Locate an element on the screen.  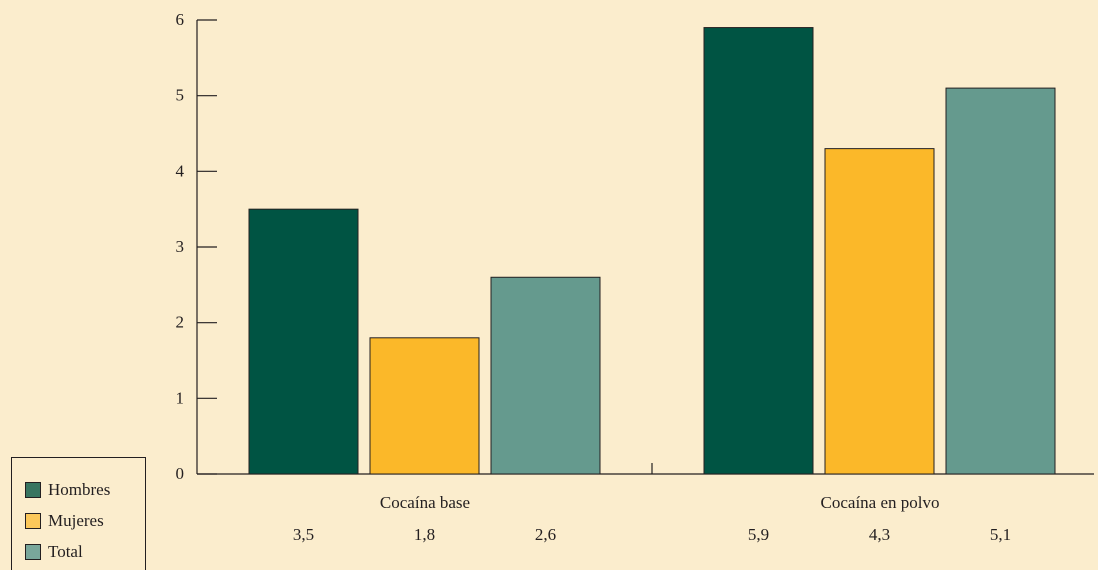
y-tick-label-3: 3 is located at coordinates (180, 246).